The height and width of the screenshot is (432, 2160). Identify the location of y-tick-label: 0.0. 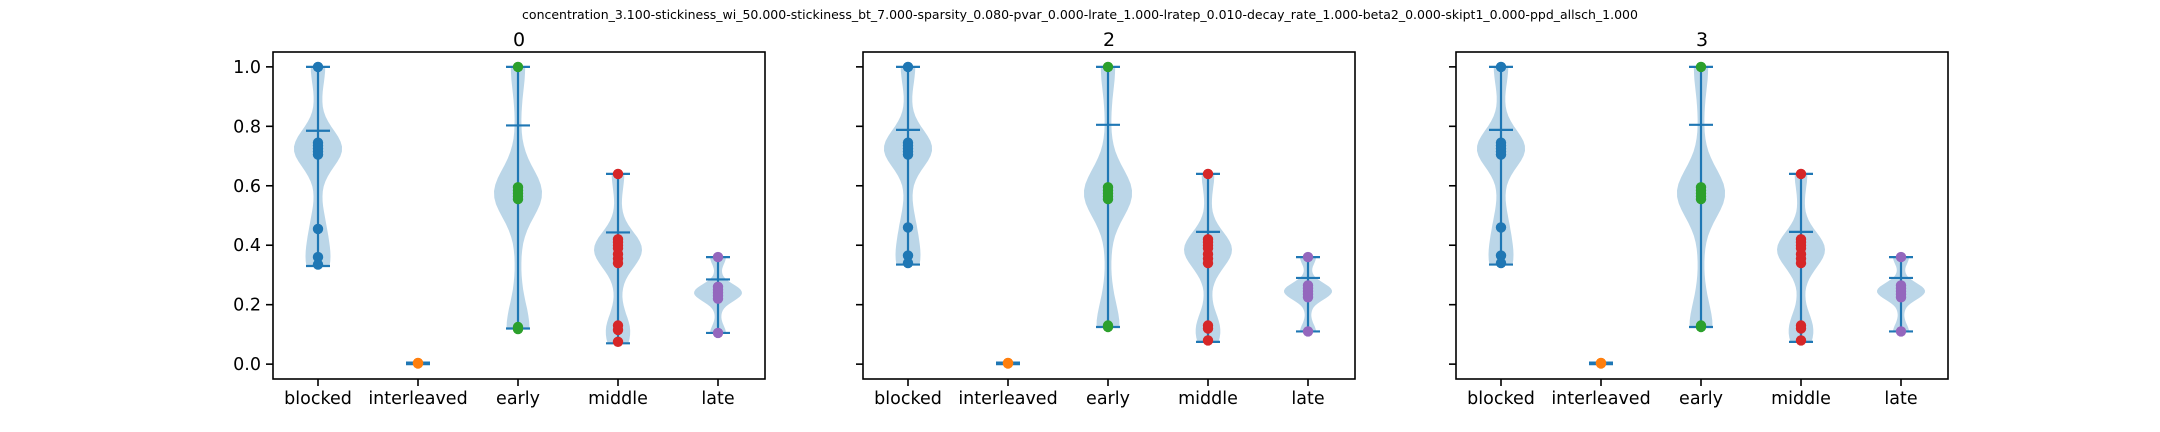
(247, 365).